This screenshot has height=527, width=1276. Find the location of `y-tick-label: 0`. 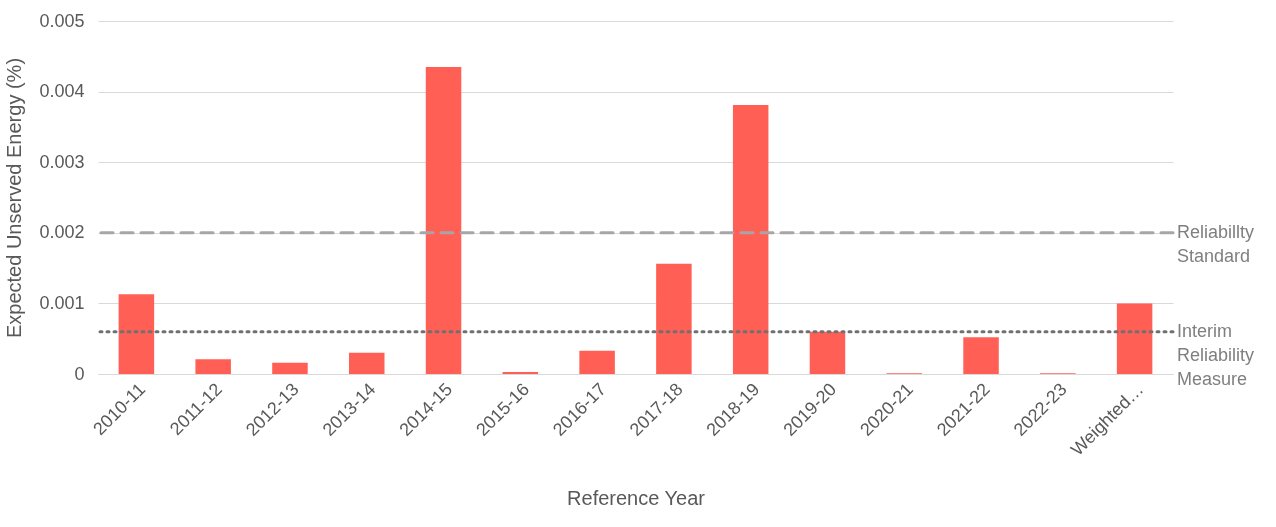

y-tick-label: 0 is located at coordinates (79, 373).